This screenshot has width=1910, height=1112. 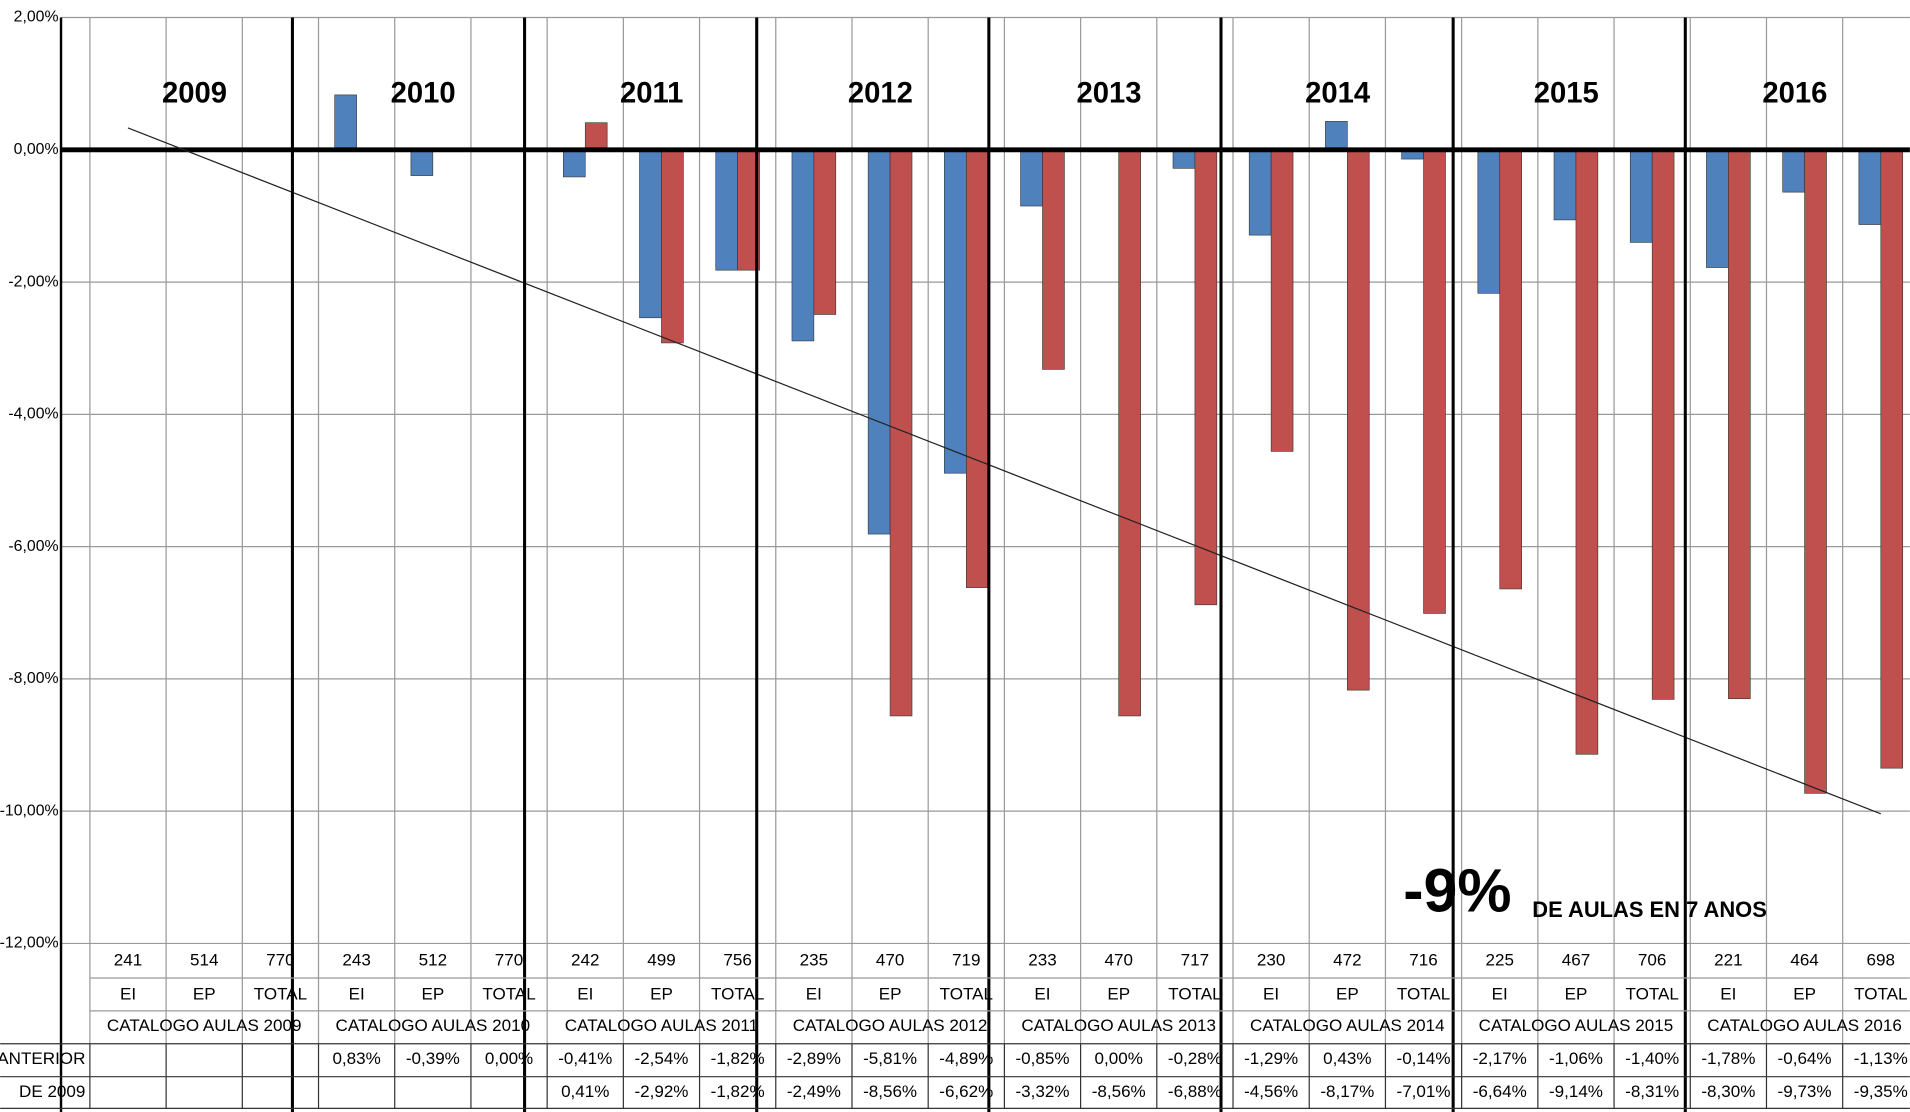 What do you see at coordinates (1728, 1091) in the screenshot?
I see `value-label: -8,30%` at bounding box center [1728, 1091].